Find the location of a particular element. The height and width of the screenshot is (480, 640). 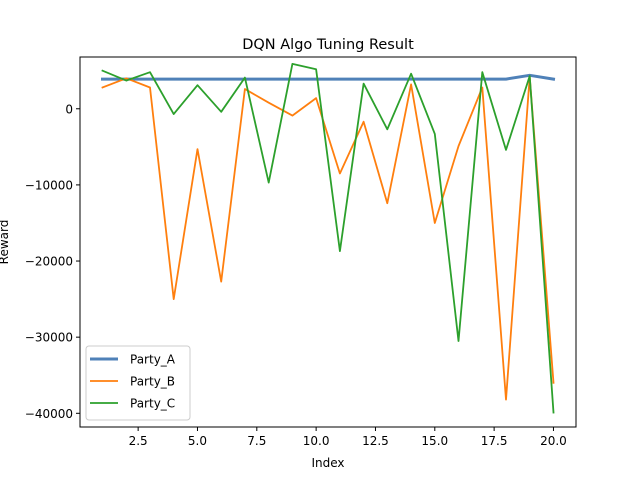

legend-label-party-a: Party_A is located at coordinates (153, 360).